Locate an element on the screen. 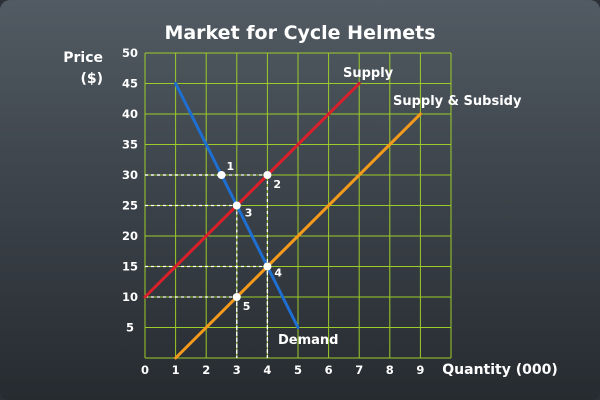 This screenshot has height=400, width=600. y-tick-label: 20 is located at coordinates (130, 236).